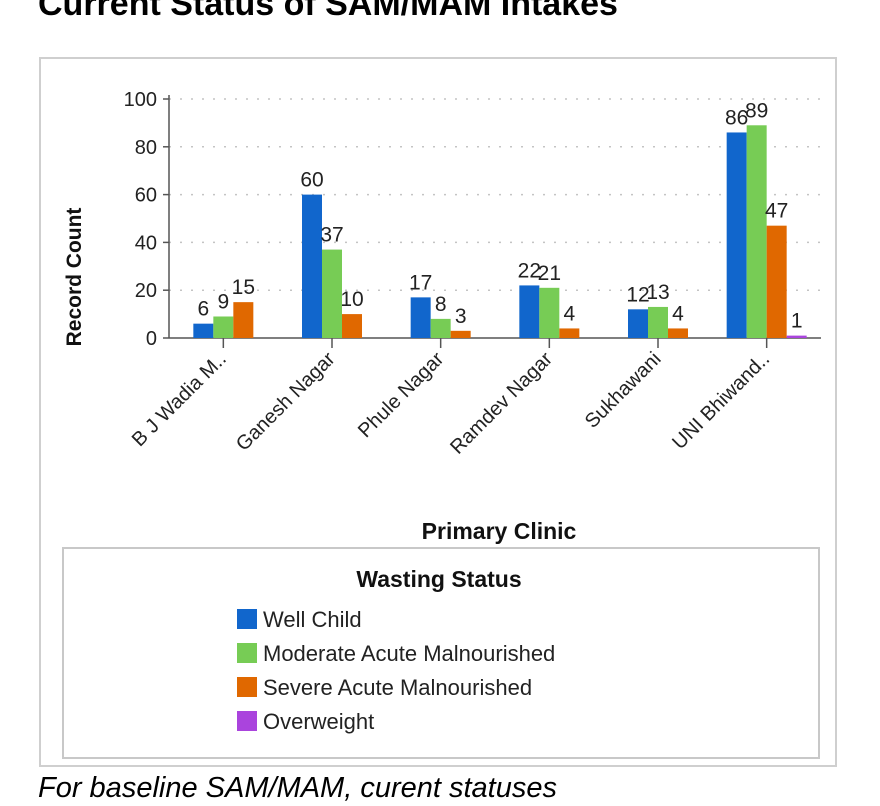  Describe the element at coordinates (409, 653) in the screenshot. I see `legend-entry: Moderate Acute Malnourished` at that location.